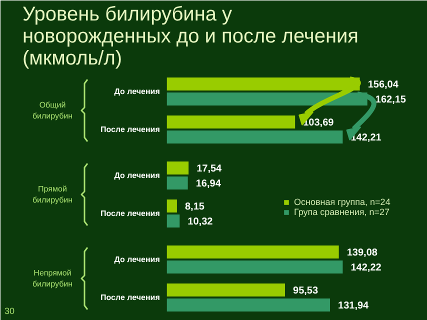 The image size is (427, 320). Describe the element at coordinates (194, 207) in the screenshot. I see `data-label: 8,15` at that location.